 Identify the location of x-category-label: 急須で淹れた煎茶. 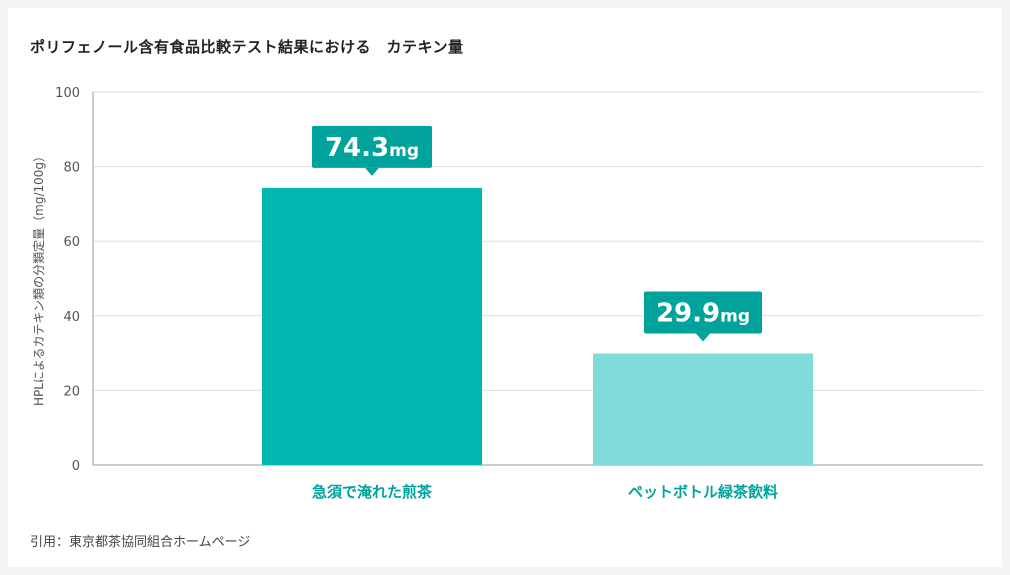
(372, 492).